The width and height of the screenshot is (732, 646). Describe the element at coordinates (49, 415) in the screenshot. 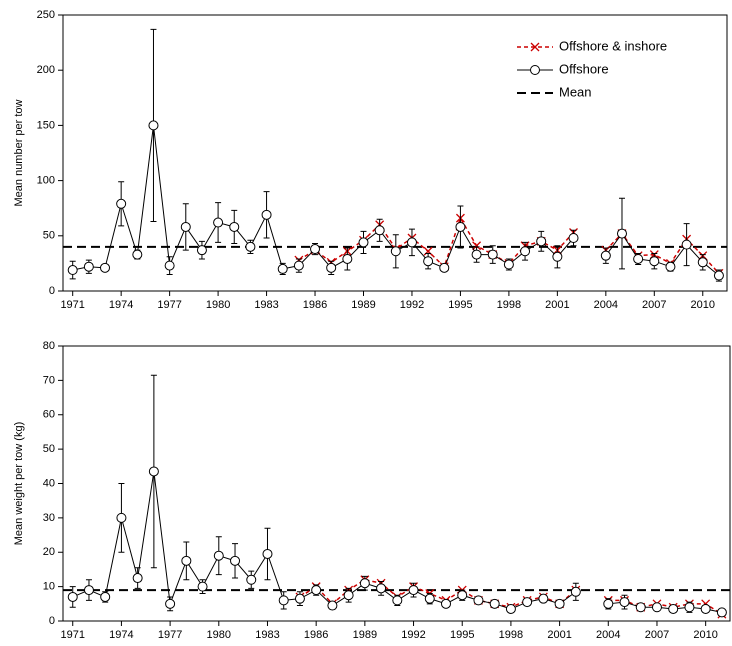

I see `y-tick-label: 60` at that location.